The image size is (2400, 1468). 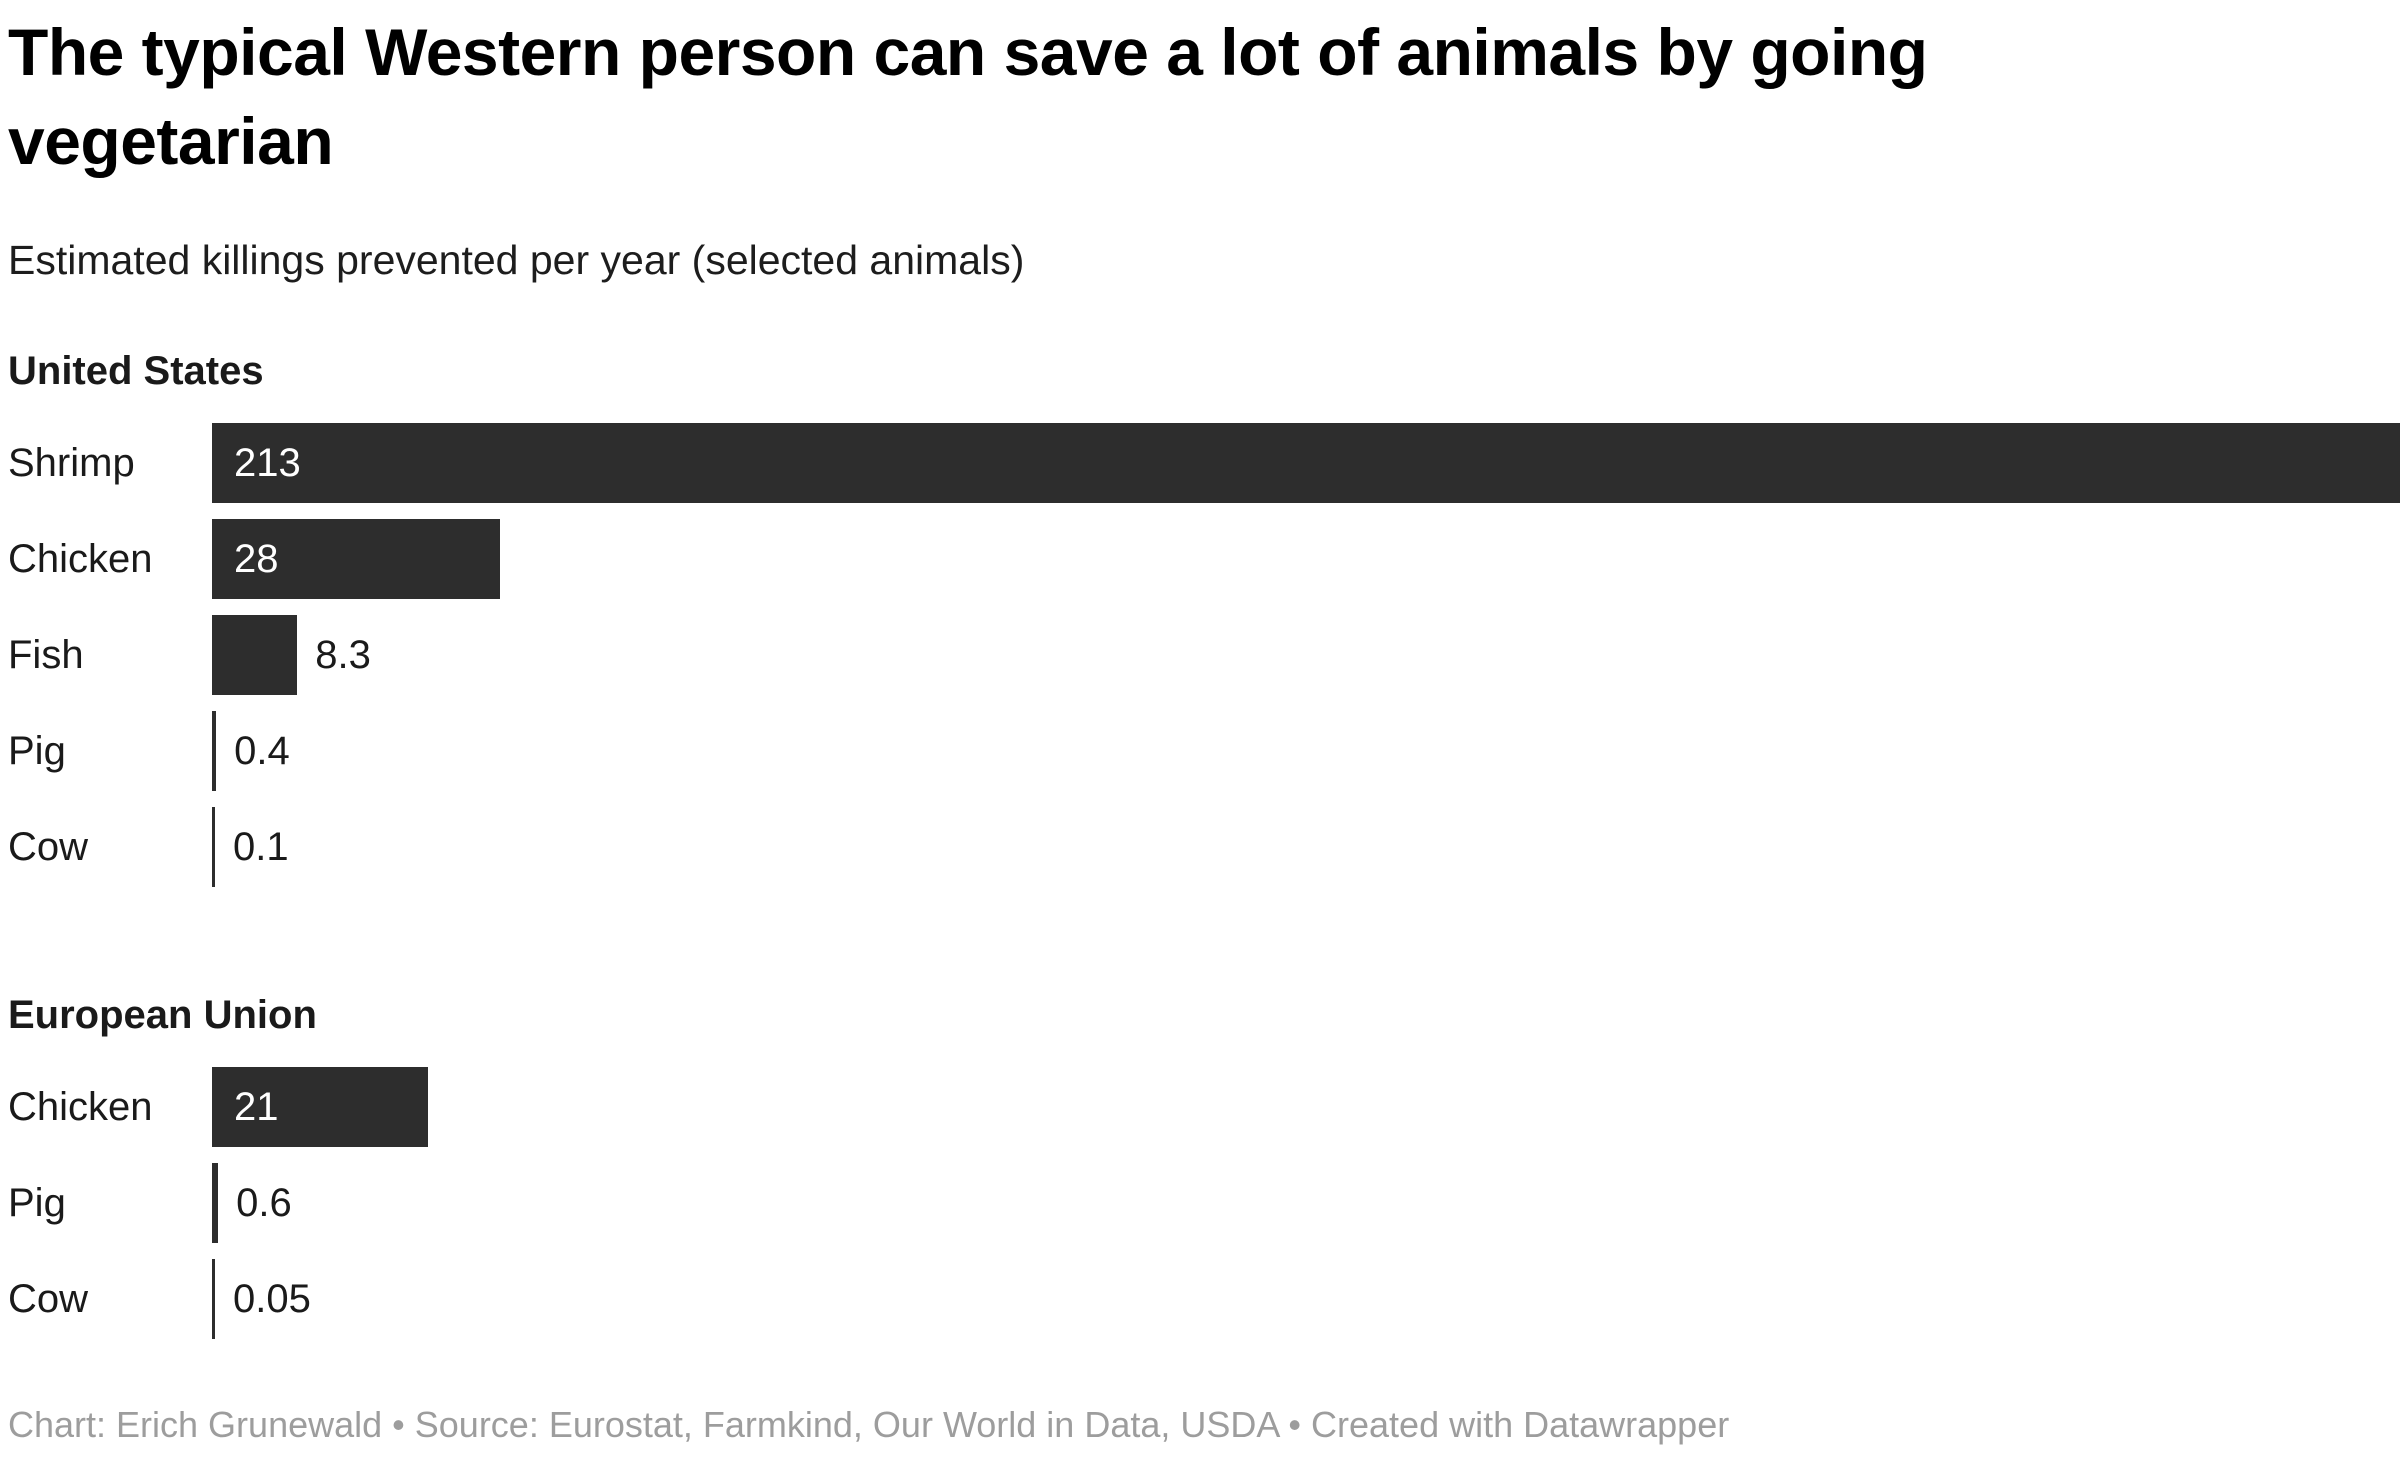 What do you see at coordinates (1306, 751) in the screenshot?
I see `bar-area: 0.4` at bounding box center [1306, 751].